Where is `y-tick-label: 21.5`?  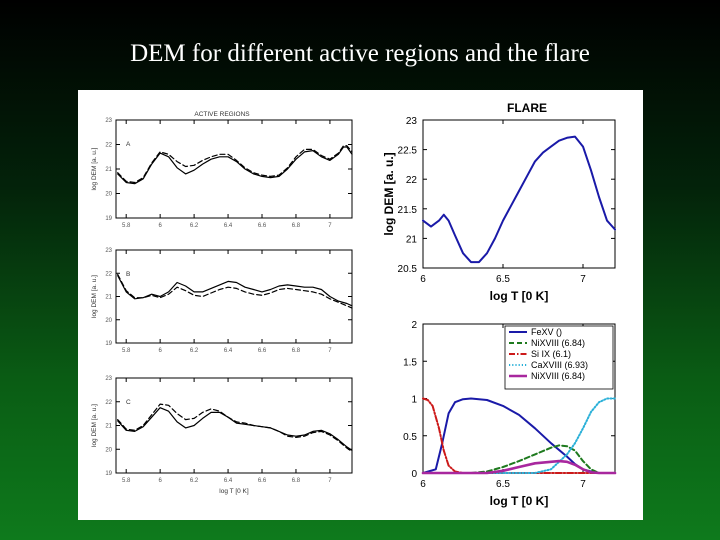
y-tick-label: 21.5 is located at coordinates (408, 210).